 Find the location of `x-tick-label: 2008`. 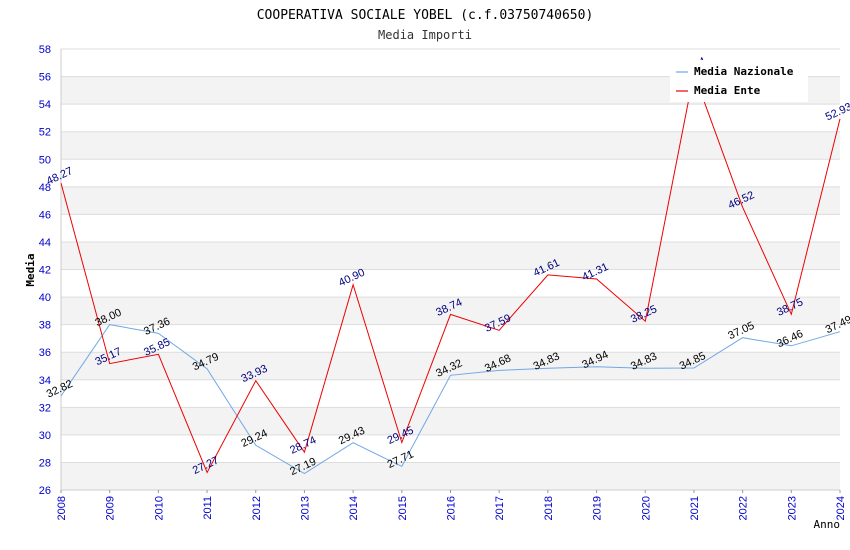

x-tick-label: 2008 is located at coordinates (62, 508).